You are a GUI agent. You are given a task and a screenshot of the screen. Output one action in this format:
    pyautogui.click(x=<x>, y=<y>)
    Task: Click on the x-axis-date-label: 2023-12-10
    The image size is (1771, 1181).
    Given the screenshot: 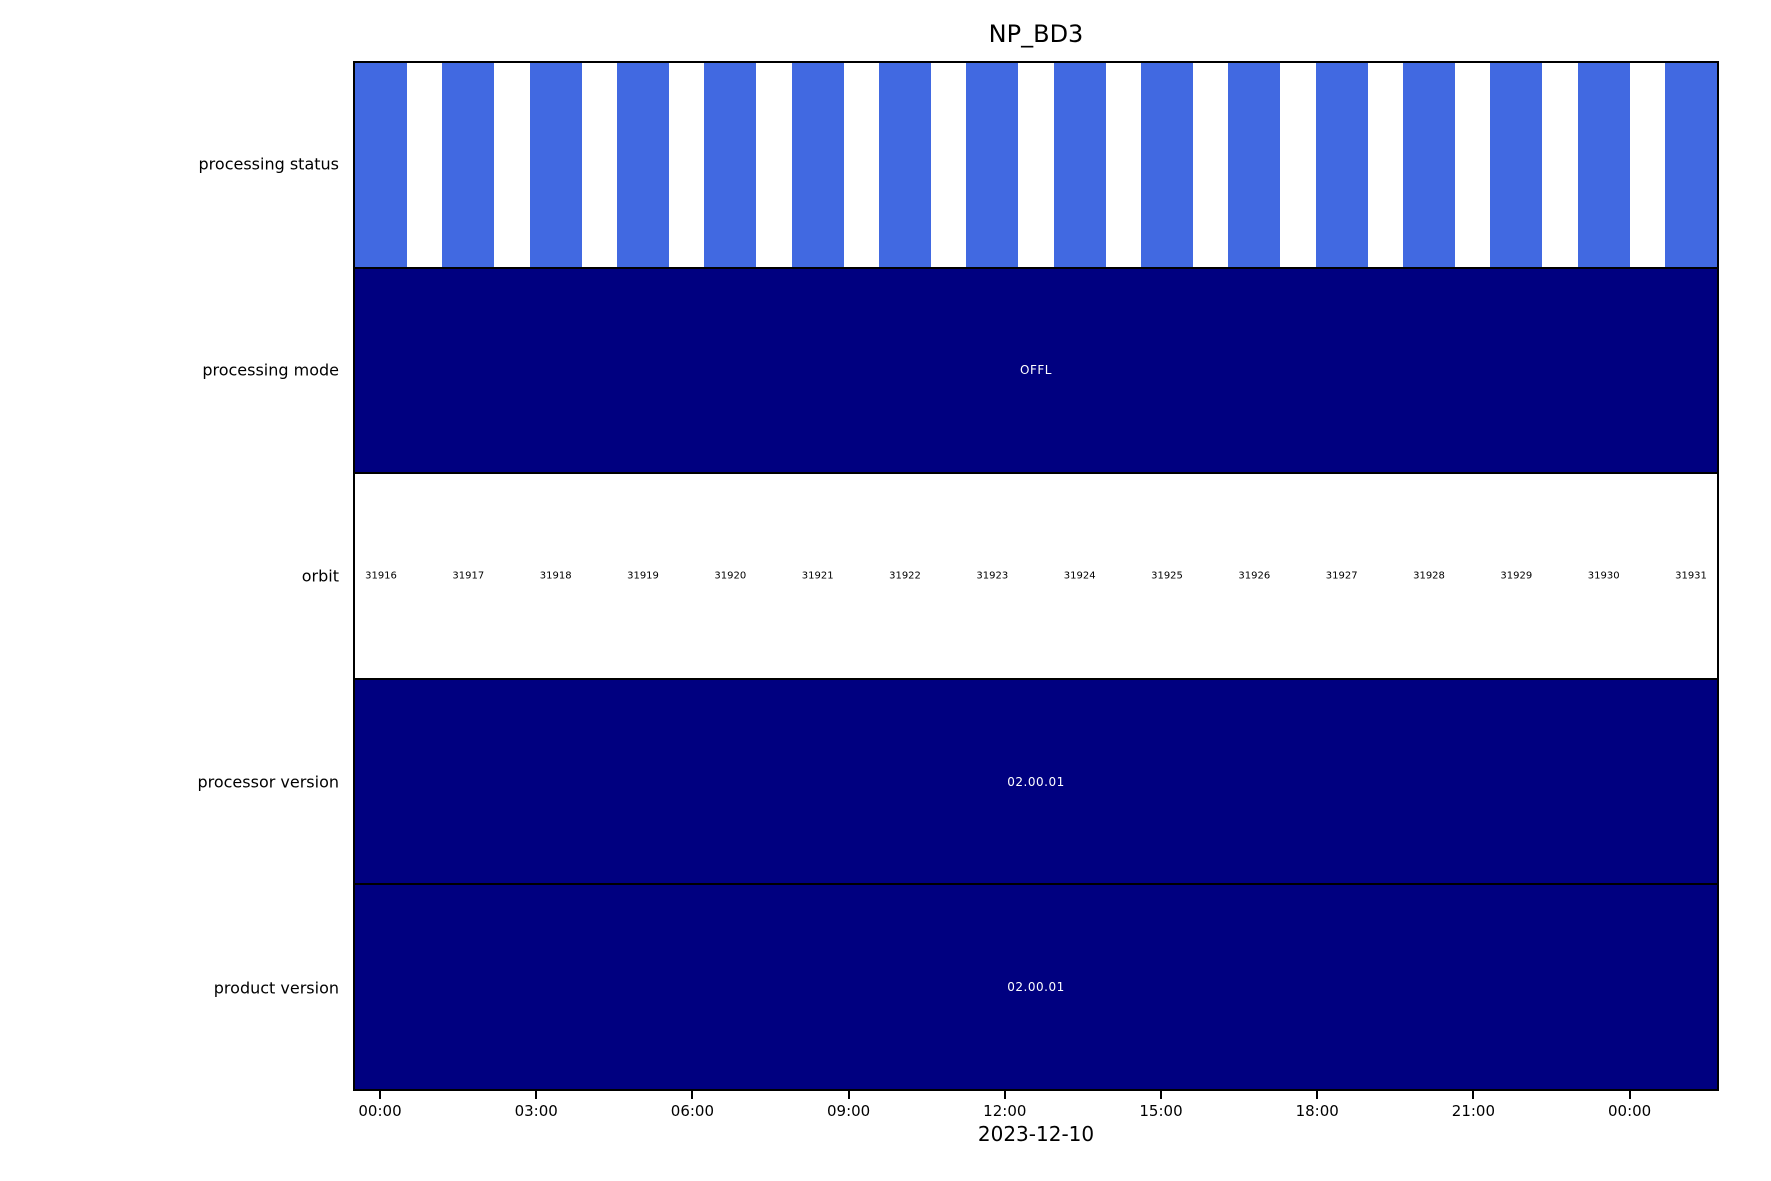 What is the action you would take?
    pyautogui.click(x=1036, y=1134)
    